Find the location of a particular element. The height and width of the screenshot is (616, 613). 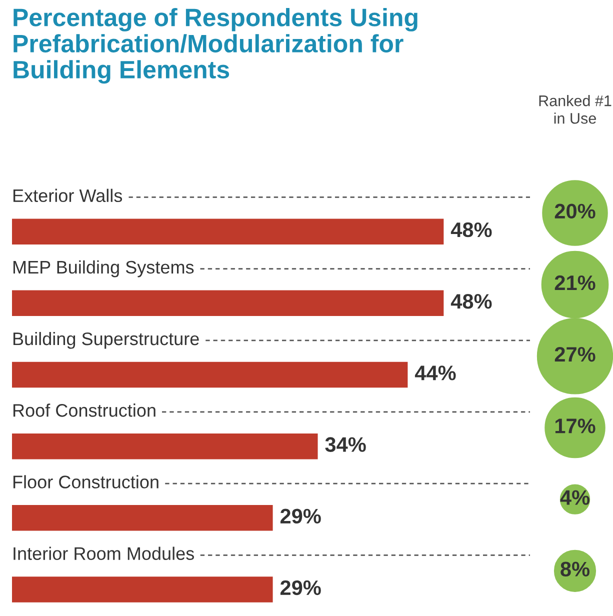

y-tick-label: Exterior Walls is located at coordinates (67, 195).